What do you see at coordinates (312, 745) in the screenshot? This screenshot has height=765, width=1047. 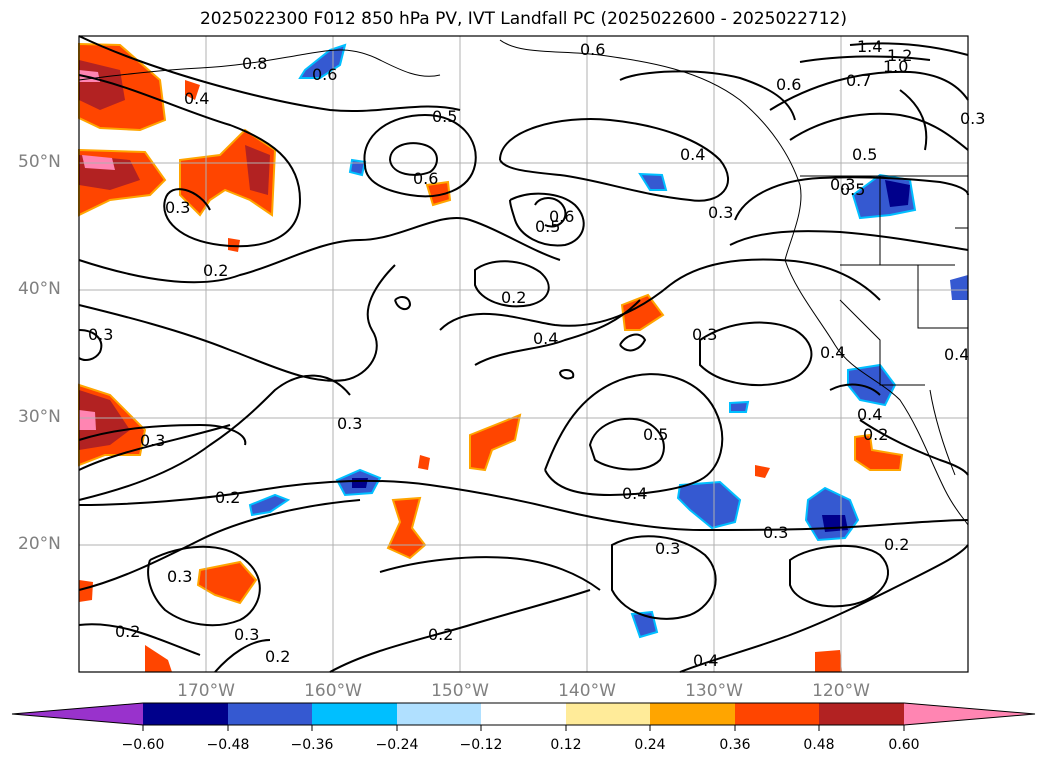 I see `colorbar-tick-label: −0.36` at bounding box center [312, 745].